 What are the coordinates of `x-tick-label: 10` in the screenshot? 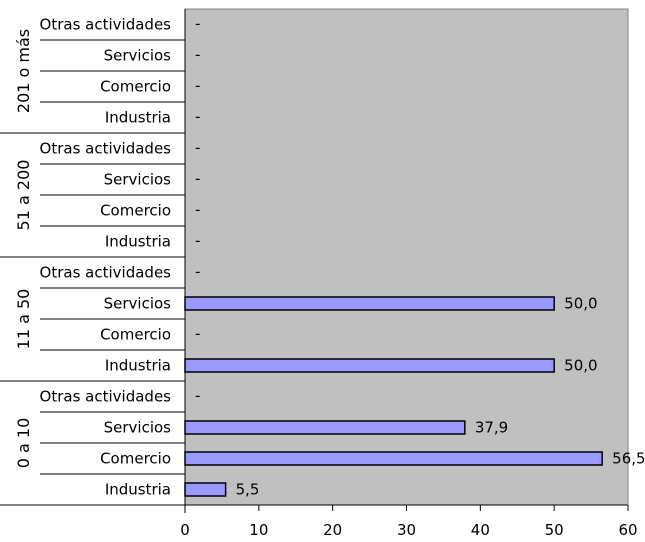 It's located at (258, 530).